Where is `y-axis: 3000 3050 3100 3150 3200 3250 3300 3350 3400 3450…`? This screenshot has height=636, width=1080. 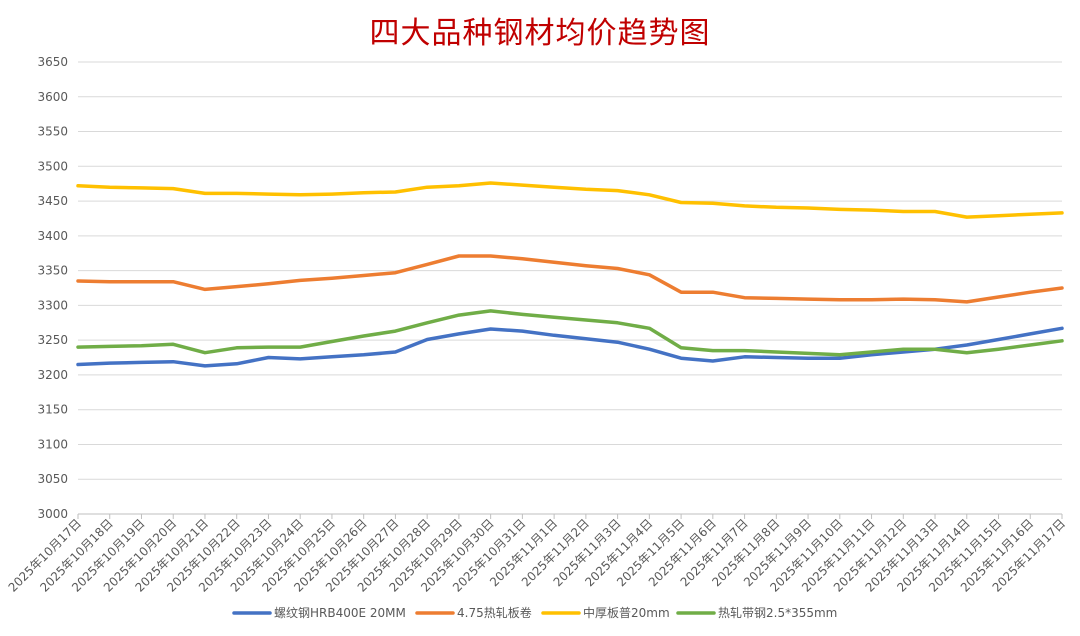
y-axis: 3000 3050 3100 3150 3200 3250 3300 3350 3400 3450… is located at coordinates (52, 288).